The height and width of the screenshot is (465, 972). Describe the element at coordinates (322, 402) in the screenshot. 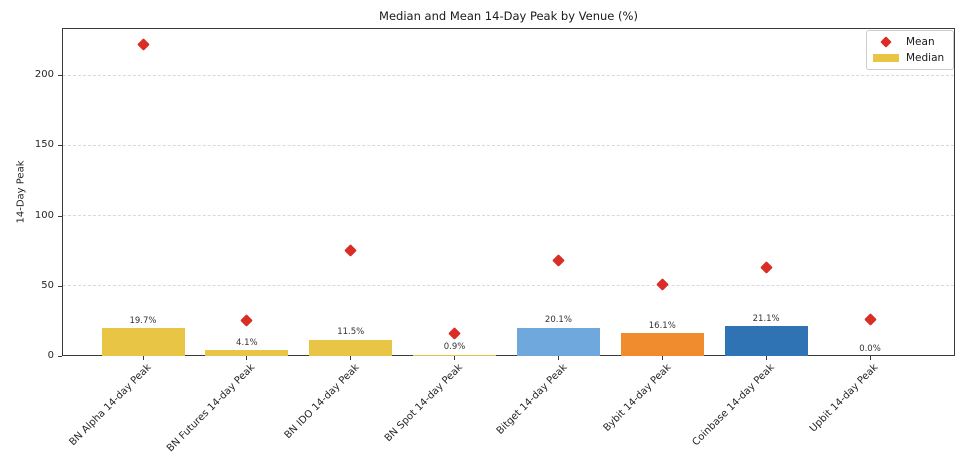

I see `x-tick-label: BN IDO 14-day Peak` at that location.